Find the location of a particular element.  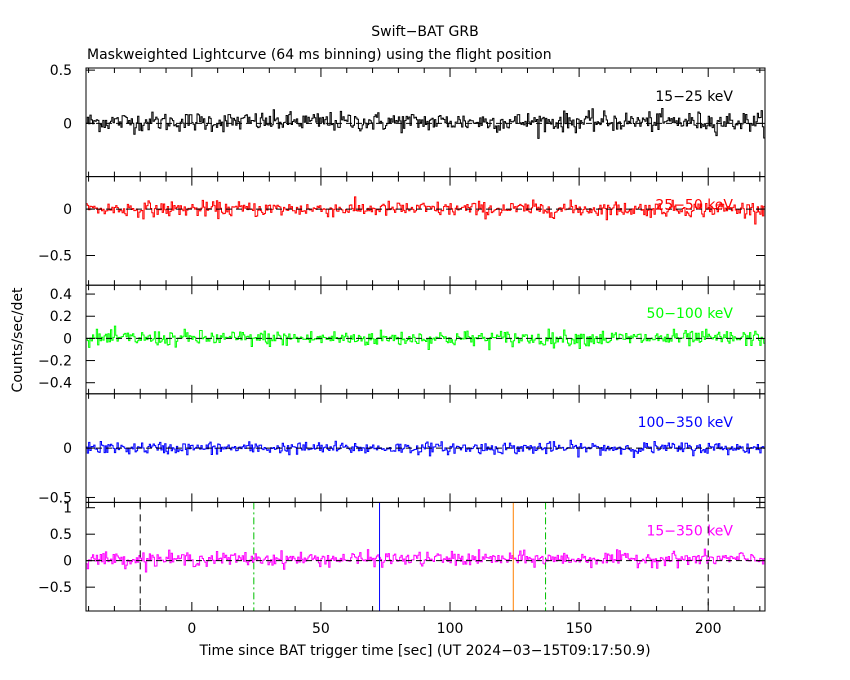

band-label-3: 100−350 keV is located at coordinates (686, 423).